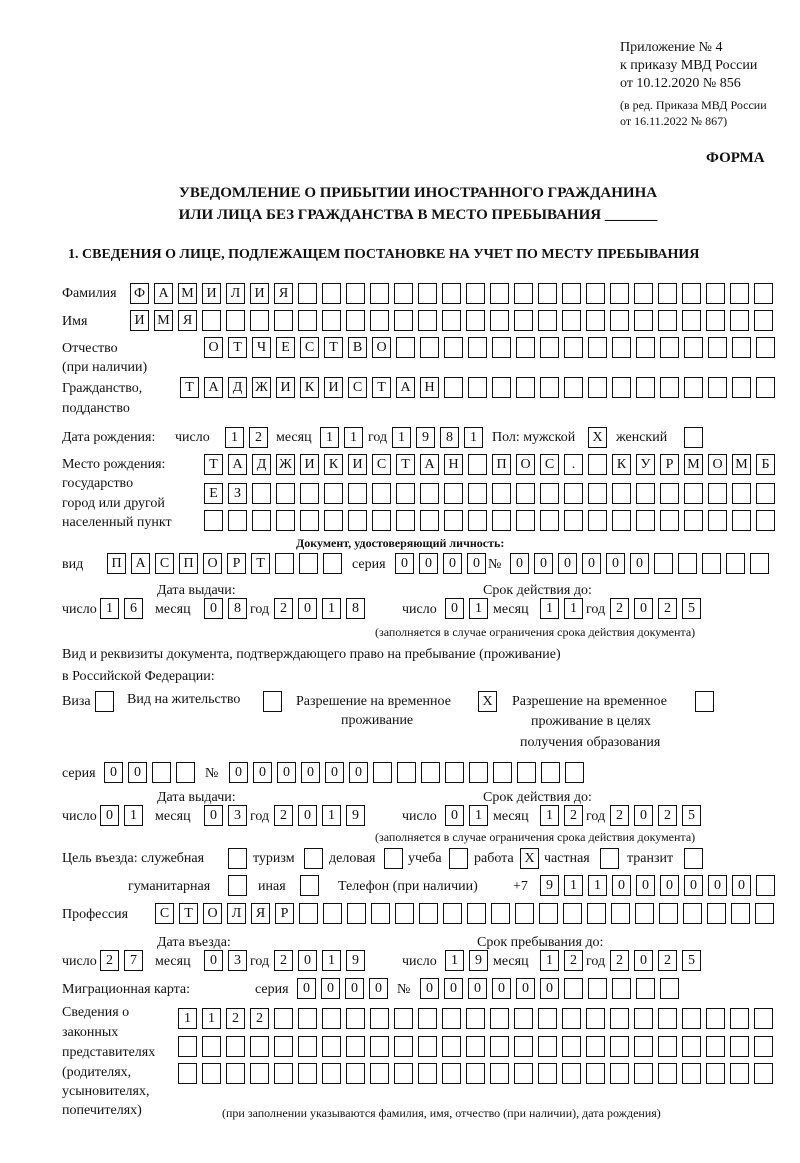 The width and height of the screenshot is (800, 1163). I want to click on char-cell: Ж, so click(261, 387).